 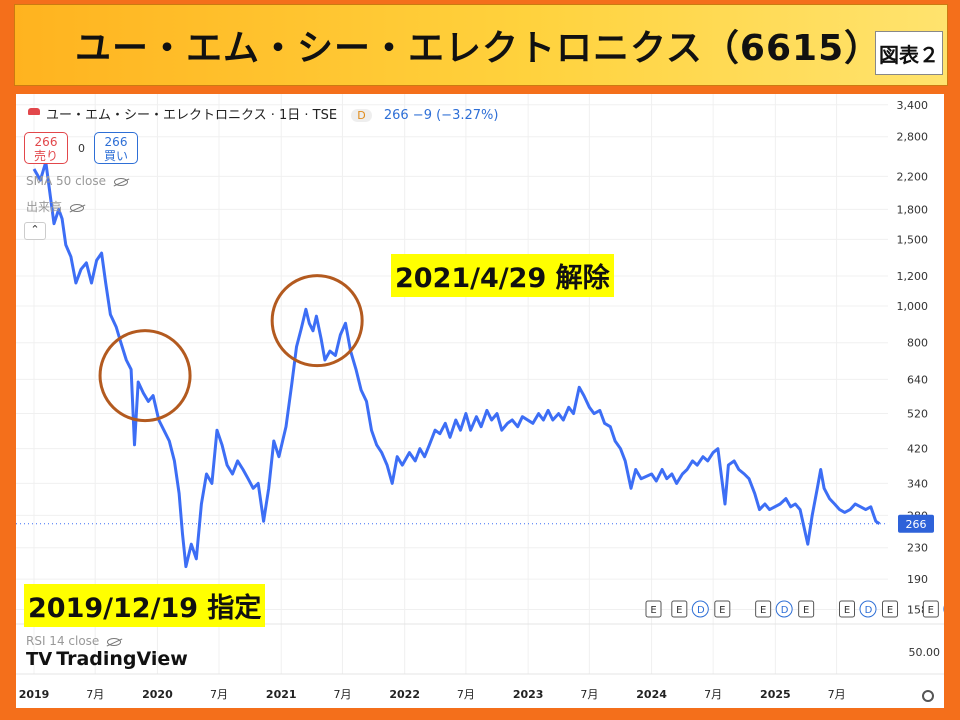 What do you see at coordinates (66, 181) in the screenshot?
I see `sma-label: SMA 50 close` at bounding box center [66, 181].